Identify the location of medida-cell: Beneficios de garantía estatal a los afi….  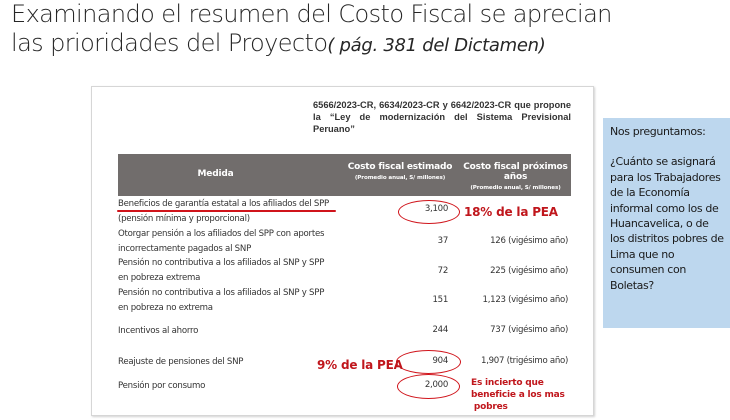
(223, 211).